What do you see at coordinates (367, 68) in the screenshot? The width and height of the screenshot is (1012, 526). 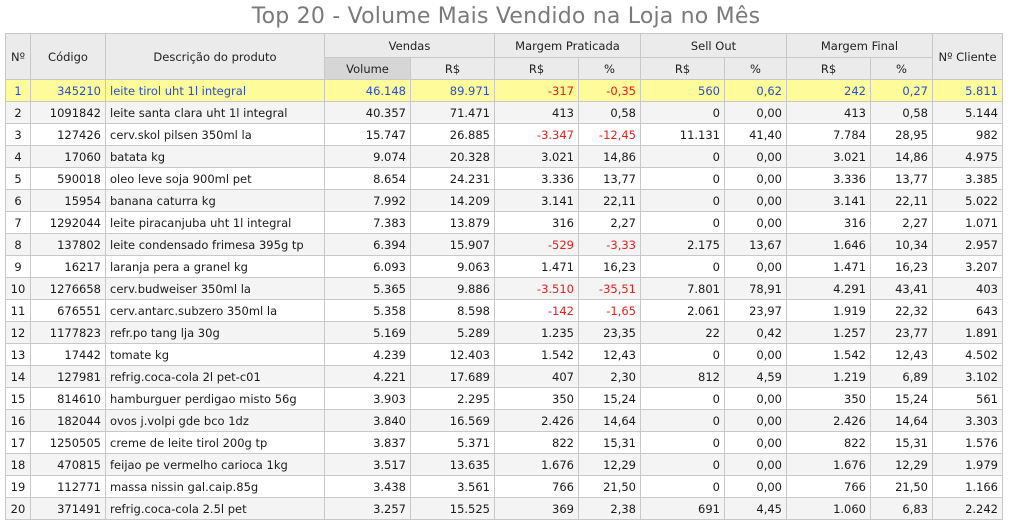 I see `col-header-volume: Volume` at bounding box center [367, 68].